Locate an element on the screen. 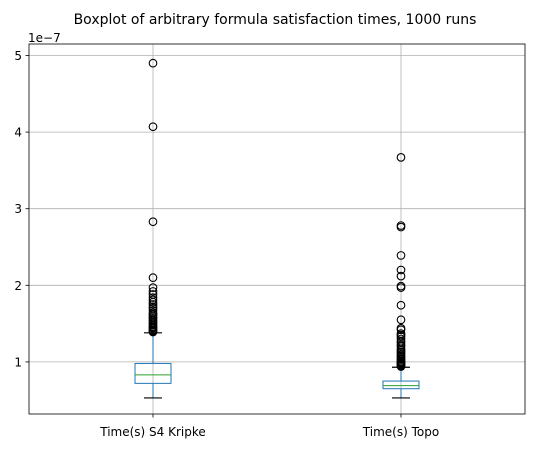 The image size is (534, 454). y-tick-label: 3 is located at coordinates (18, 209).